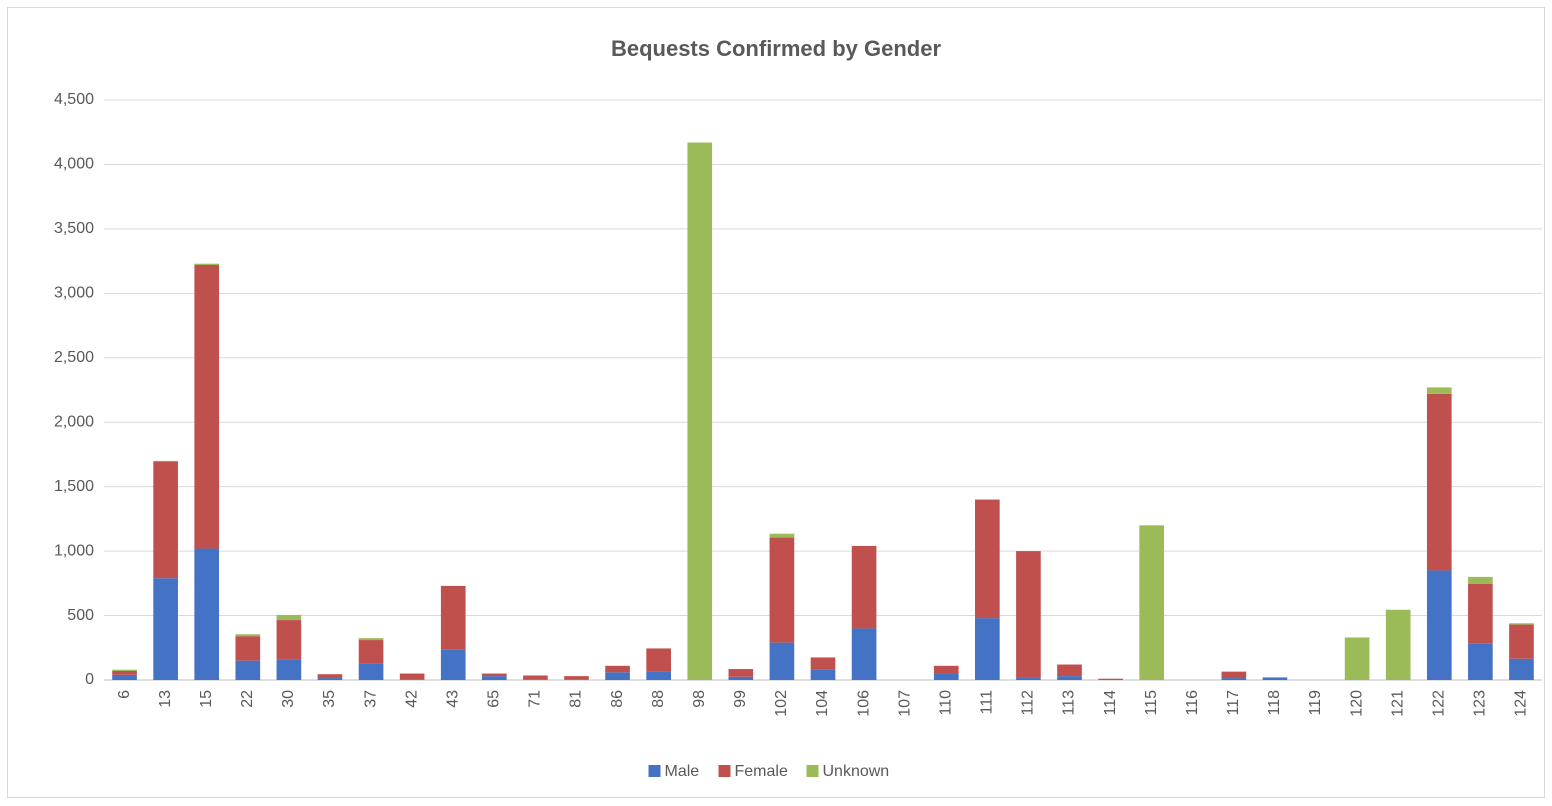 This screenshot has height=806, width=1552. Describe the element at coordinates (1439, 703) in the screenshot. I see `x-tick-label: 122` at that location.